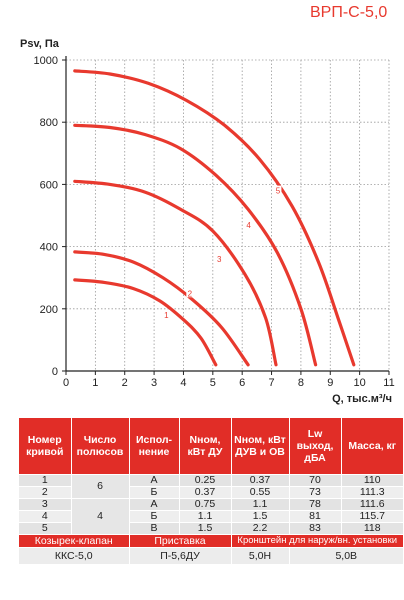 The image size is (404, 600). I want to click on header-power-duv-ov: Nном, кВт ДУВ и ОВ, so click(259, 446).